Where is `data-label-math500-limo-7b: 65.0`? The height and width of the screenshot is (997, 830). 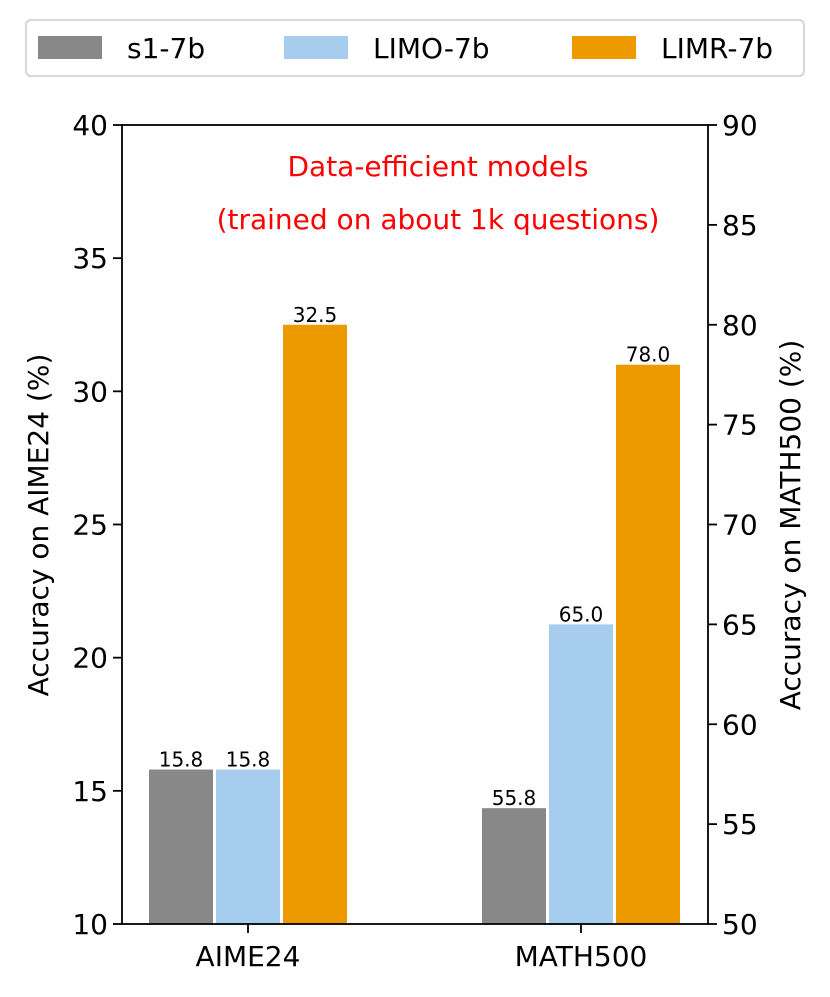
data-label-math500-limo-7b: 65.0 is located at coordinates (581, 614).